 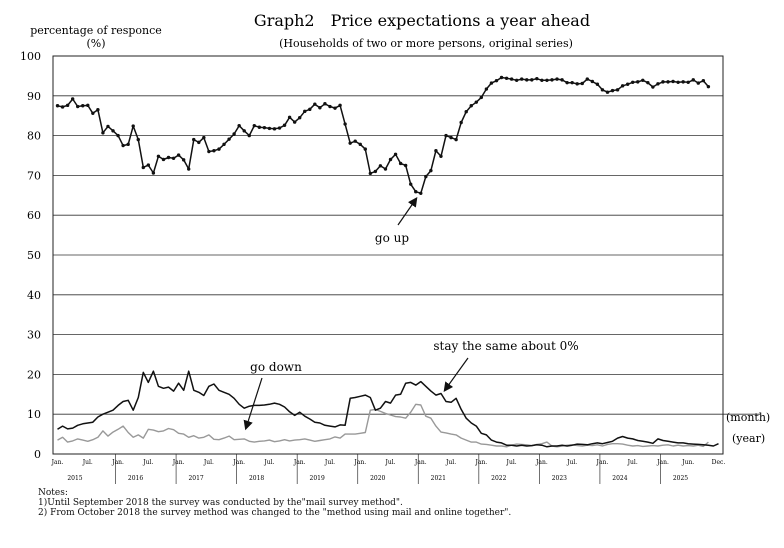 What do you see at coordinates (53, 493) in the screenshot?
I see `notes-heading: Notes:` at bounding box center [53, 493].